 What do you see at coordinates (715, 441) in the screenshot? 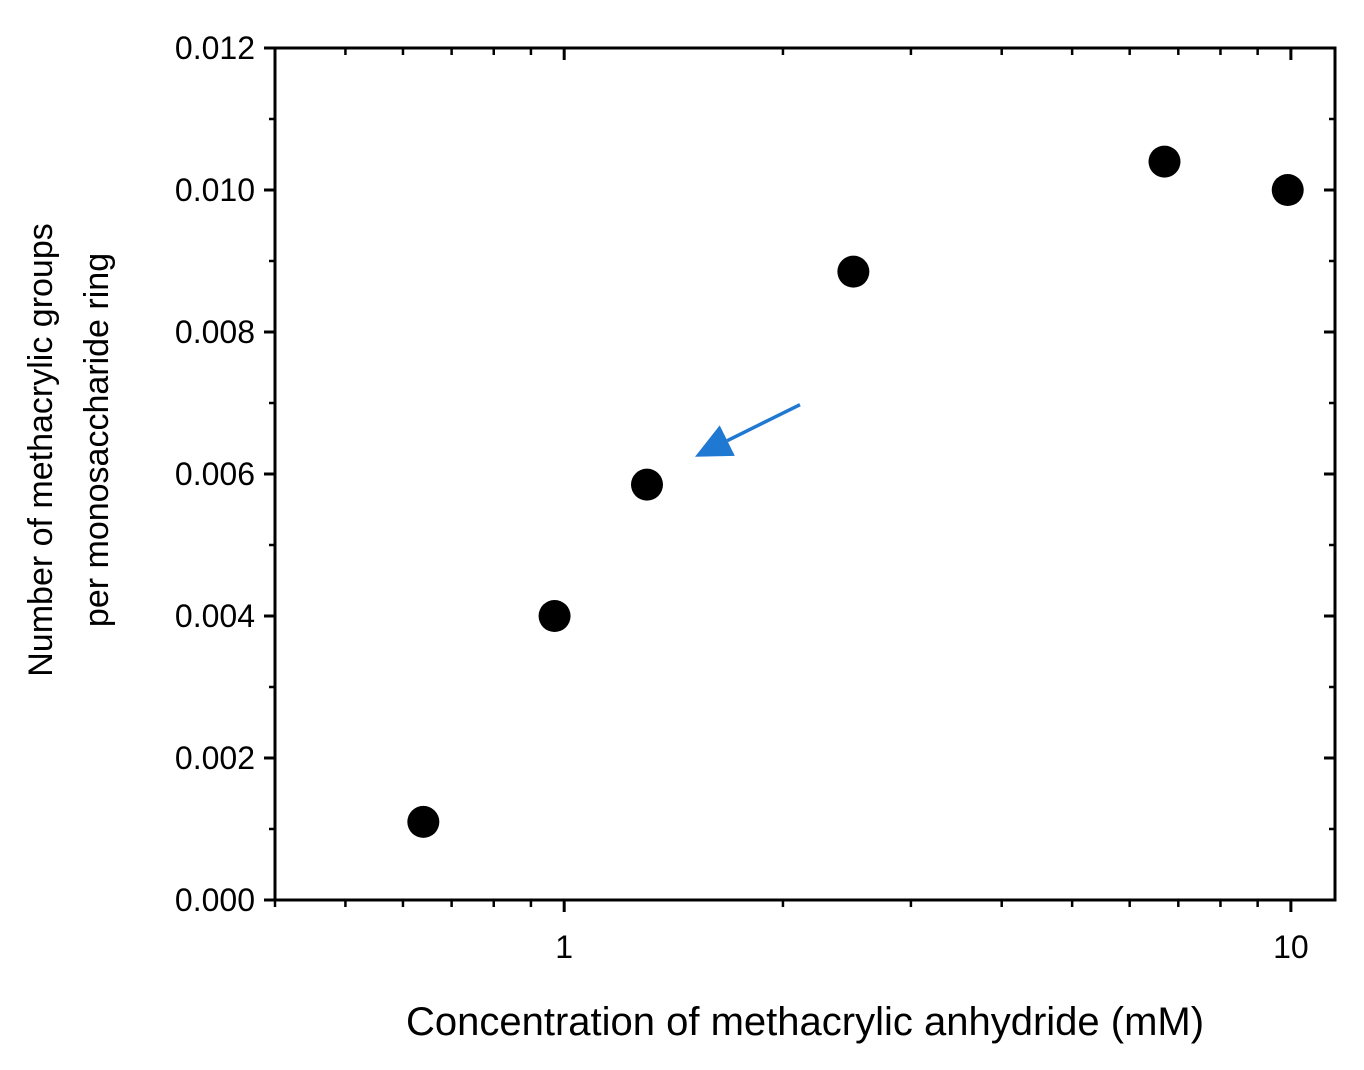
I see `arrow-head` at bounding box center [715, 441].